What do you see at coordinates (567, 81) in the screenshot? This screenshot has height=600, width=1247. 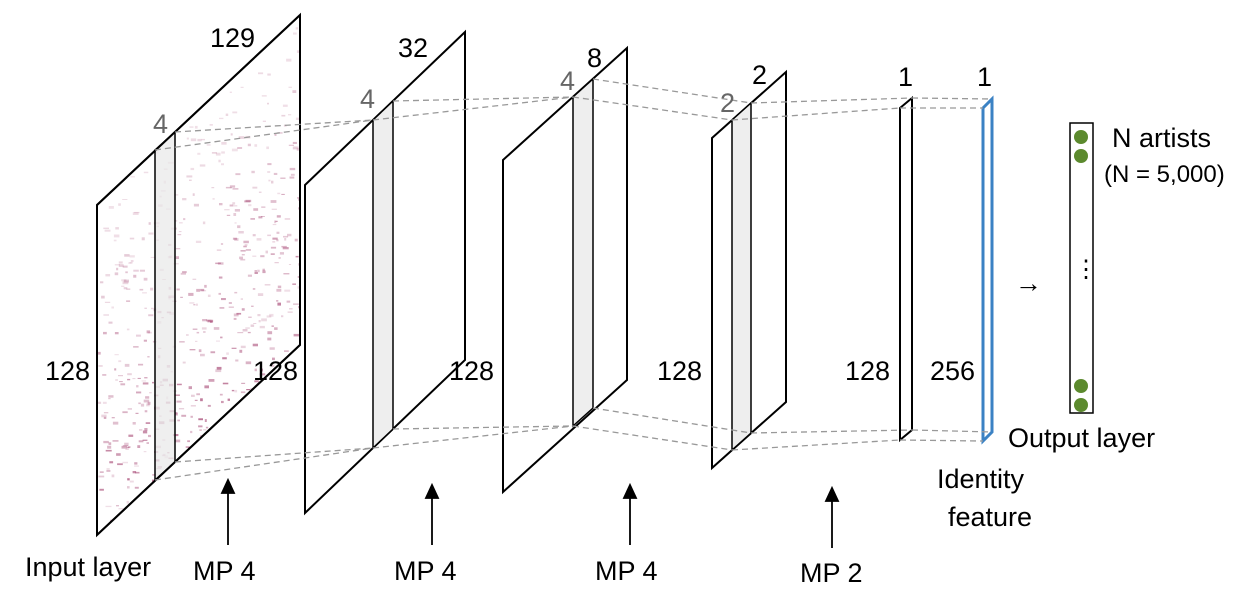 I see `conv-layer-2-kernel-label: 4` at bounding box center [567, 81].